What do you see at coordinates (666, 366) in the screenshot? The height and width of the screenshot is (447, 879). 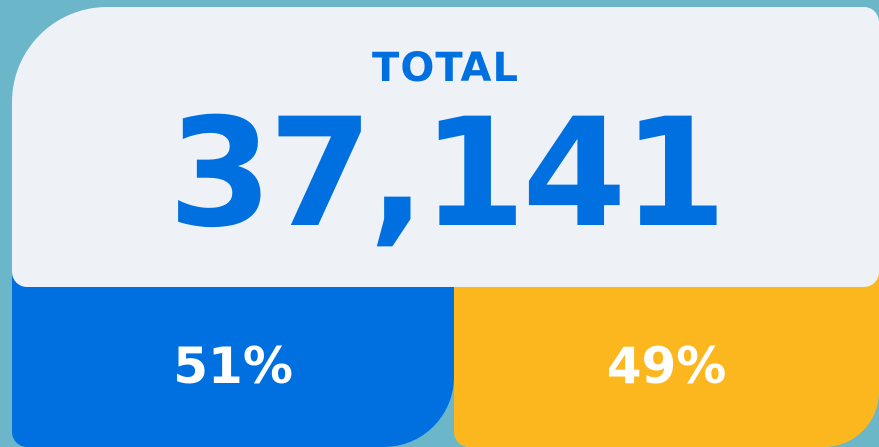 I see `segment-label: 49%` at bounding box center [666, 366].